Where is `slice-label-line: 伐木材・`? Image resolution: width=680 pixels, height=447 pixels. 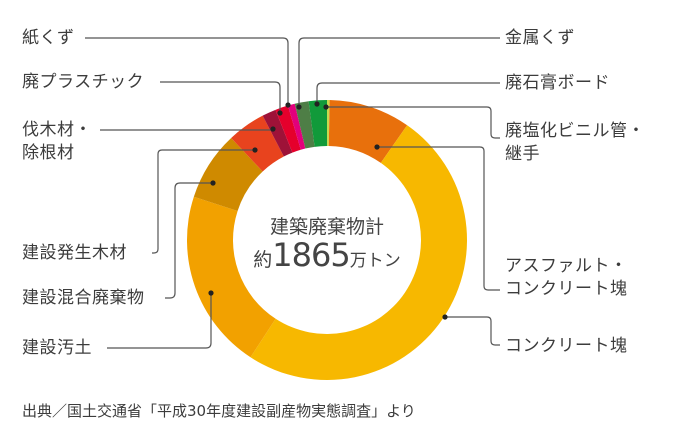 slice-label-line: 伐木材・ is located at coordinates (57, 130).